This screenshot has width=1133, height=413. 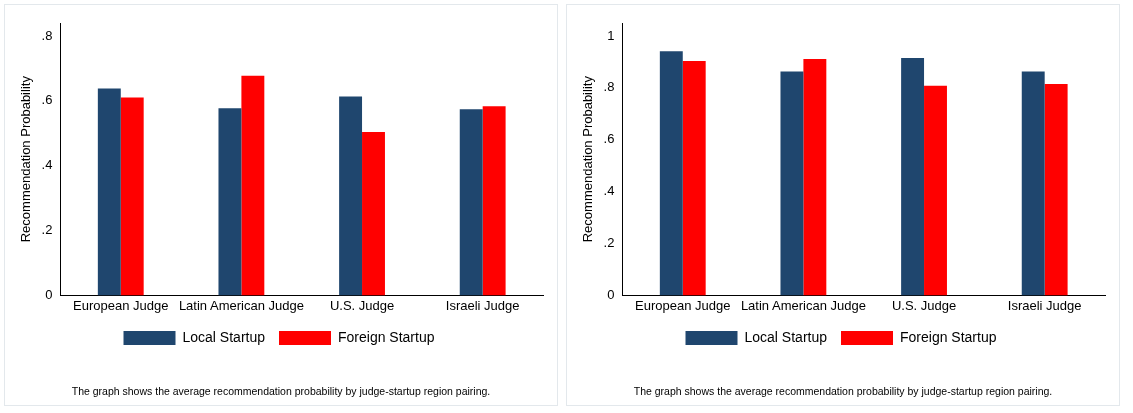 I want to click on y-tick-label: 1, so click(x=611, y=35).